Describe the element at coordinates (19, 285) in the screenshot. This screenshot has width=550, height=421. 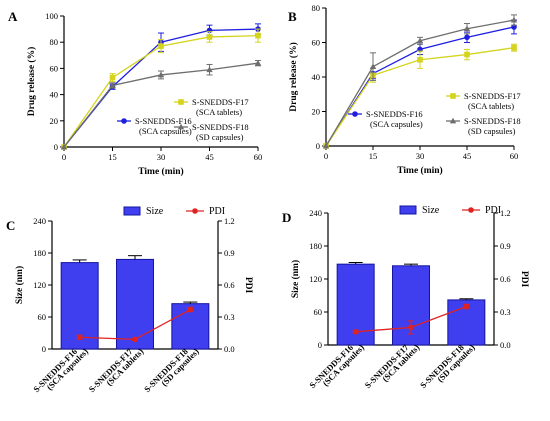
I see `y-axis-title: Size (nm)` at that location.